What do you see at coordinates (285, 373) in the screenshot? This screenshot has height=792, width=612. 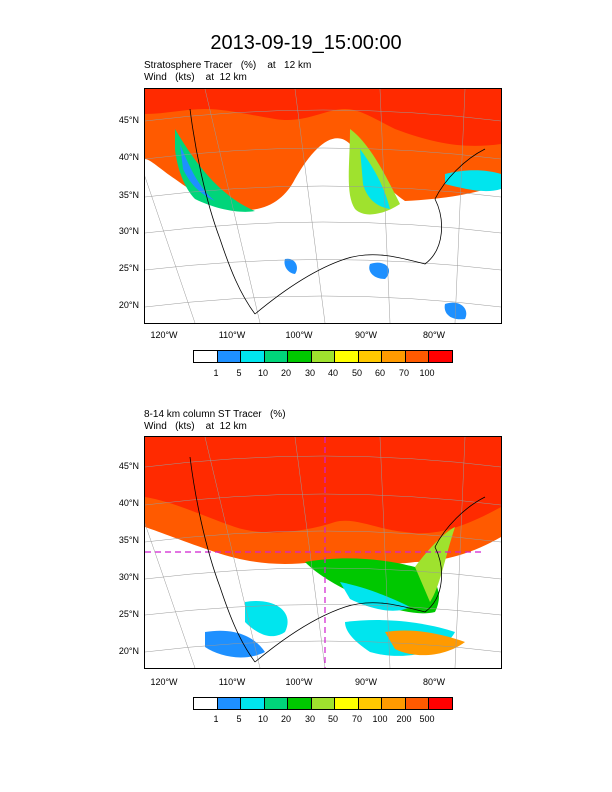 I see `colorbar-1-label: 20` at bounding box center [285, 373].